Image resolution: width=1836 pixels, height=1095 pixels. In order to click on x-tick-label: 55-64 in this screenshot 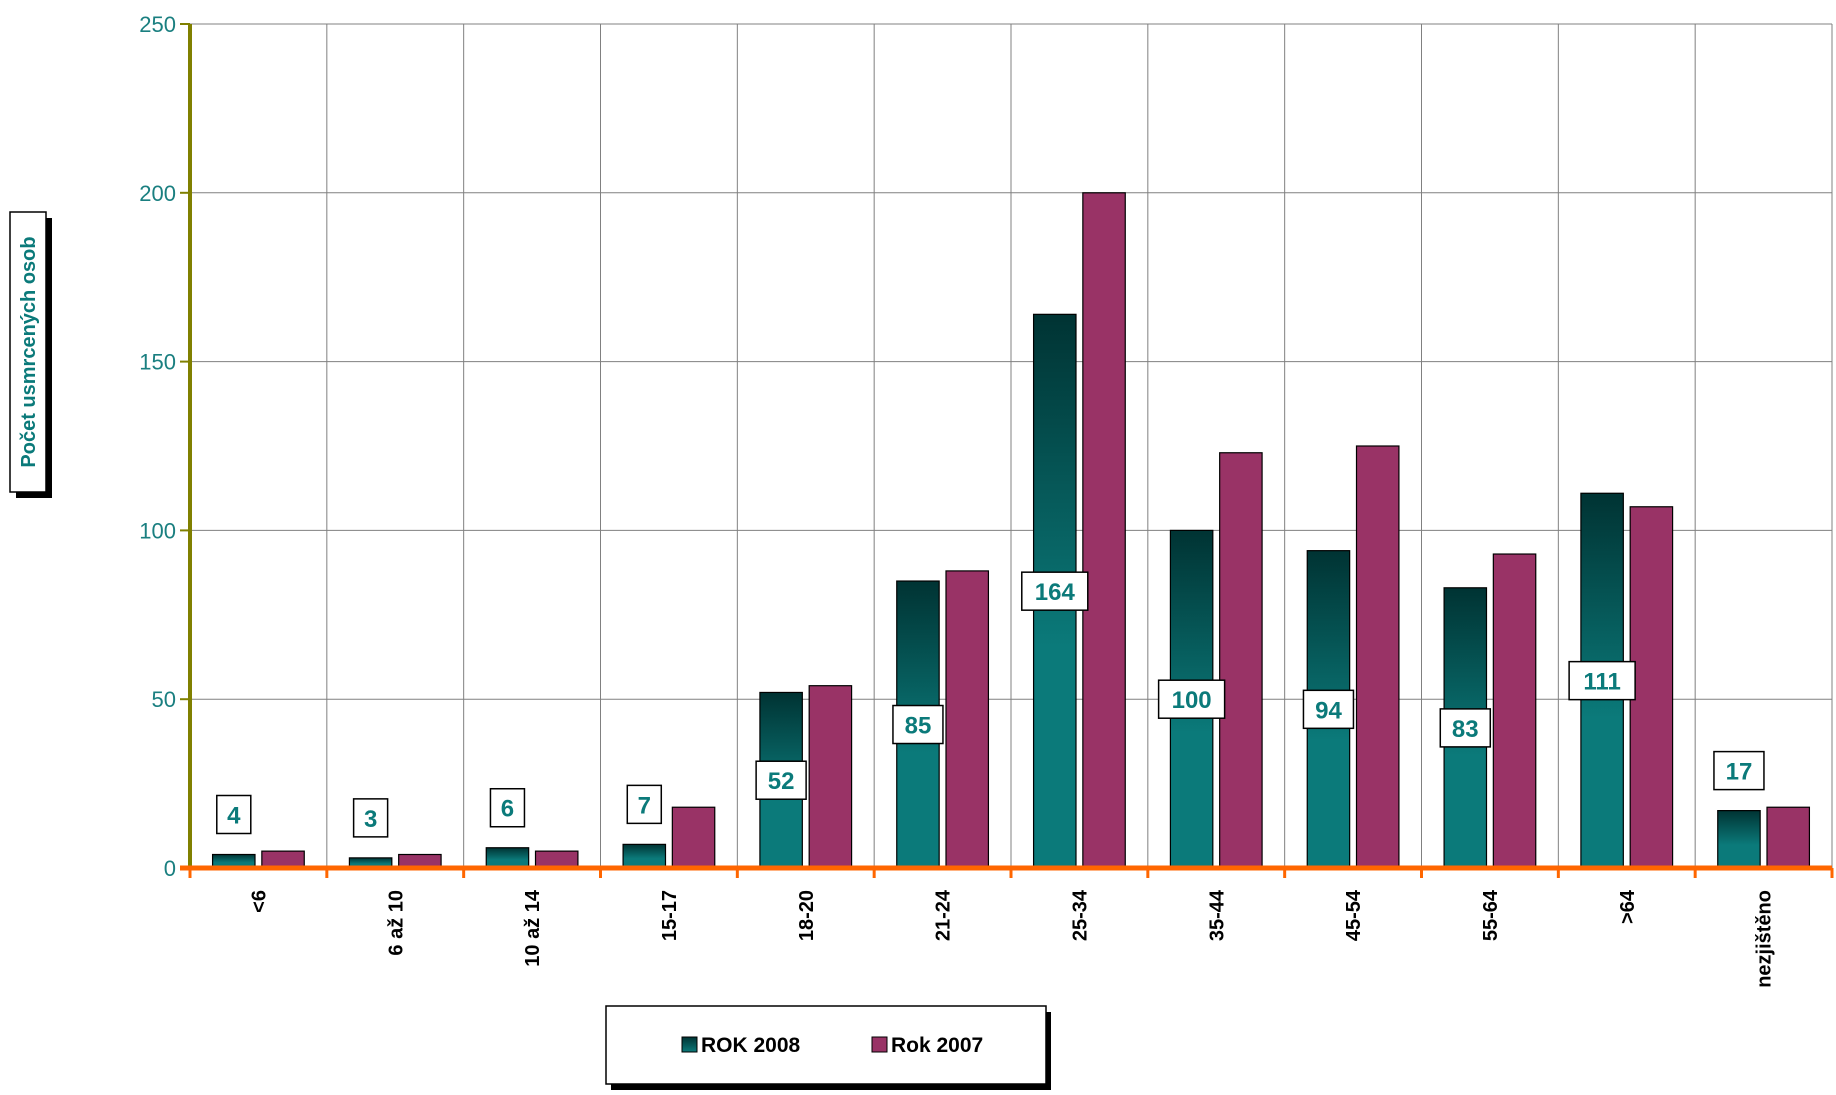, I will do `click(1491, 915)`.